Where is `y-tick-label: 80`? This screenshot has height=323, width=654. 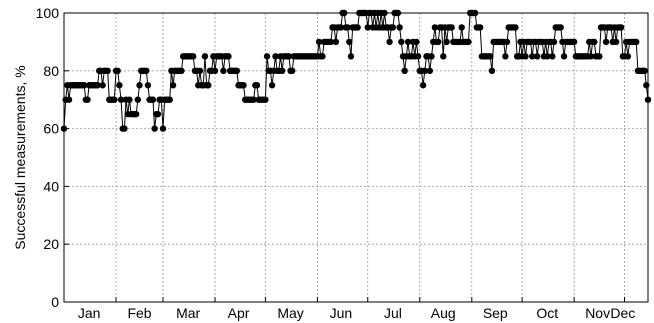
y-tick-label: 80 is located at coordinates (51, 71).